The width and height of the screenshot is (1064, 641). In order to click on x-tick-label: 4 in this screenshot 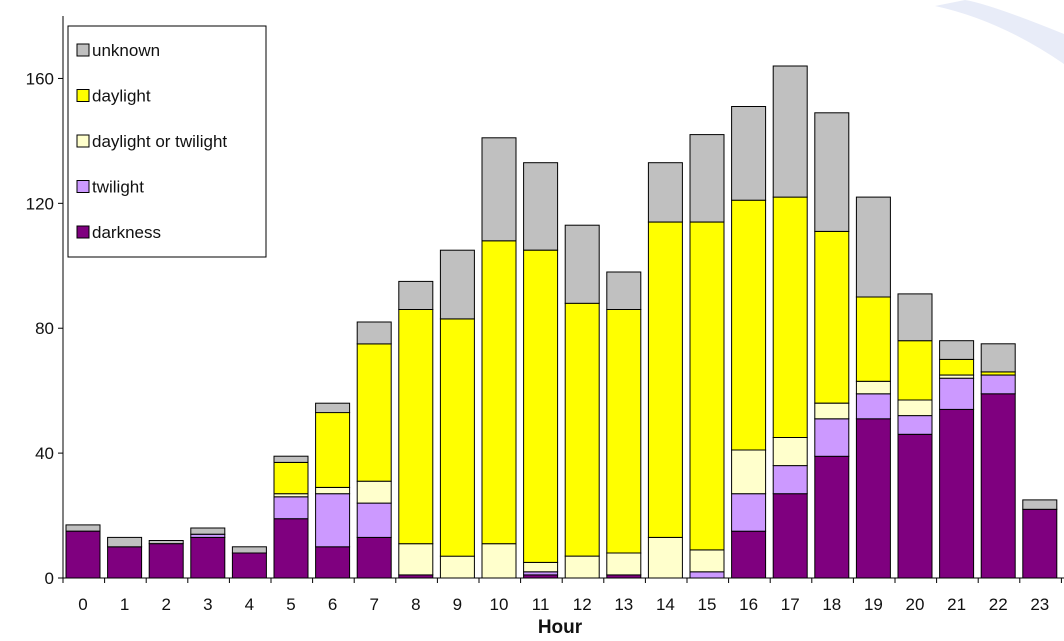, I will do `click(249, 604)`.